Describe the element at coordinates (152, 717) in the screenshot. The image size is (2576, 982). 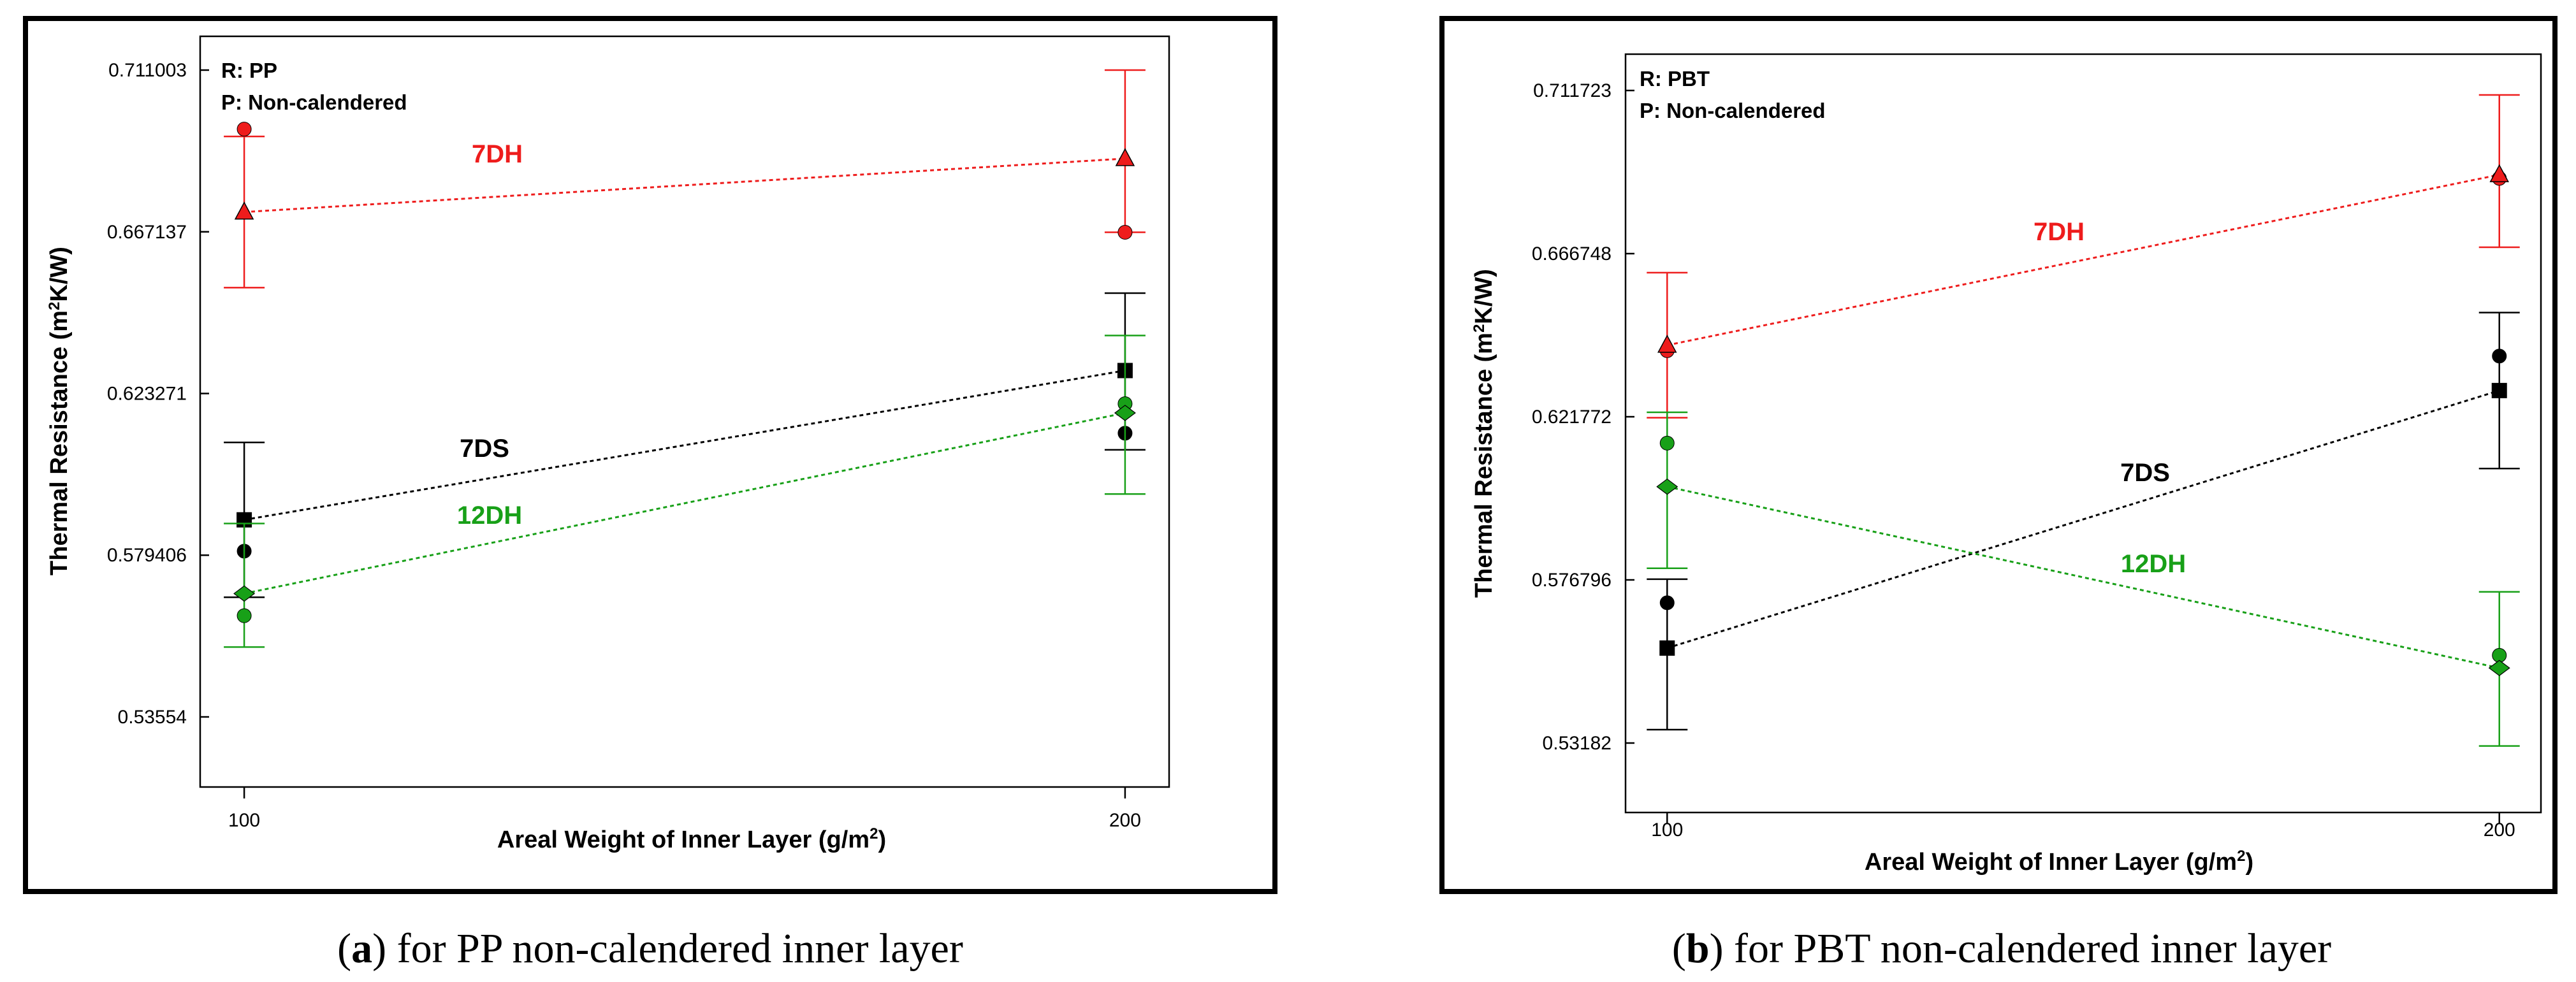
I see `y-tick-label: 0.53554` at that location.